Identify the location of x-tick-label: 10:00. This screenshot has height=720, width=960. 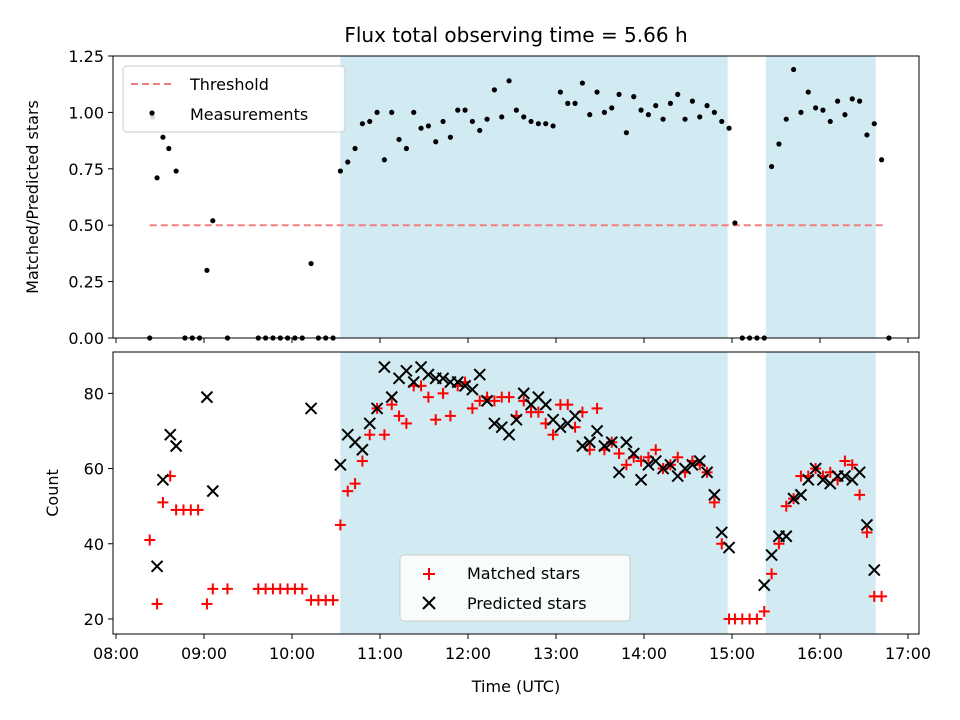
(292, 653).